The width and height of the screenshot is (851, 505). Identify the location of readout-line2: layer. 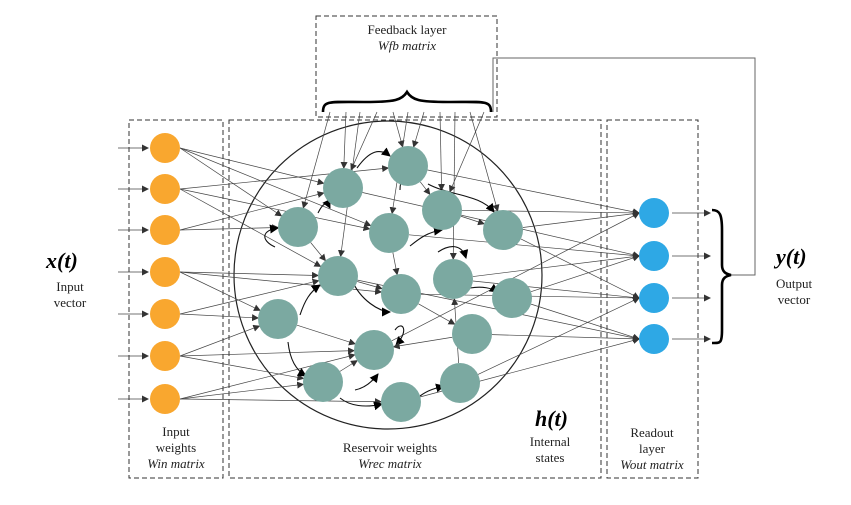
(652, 448).